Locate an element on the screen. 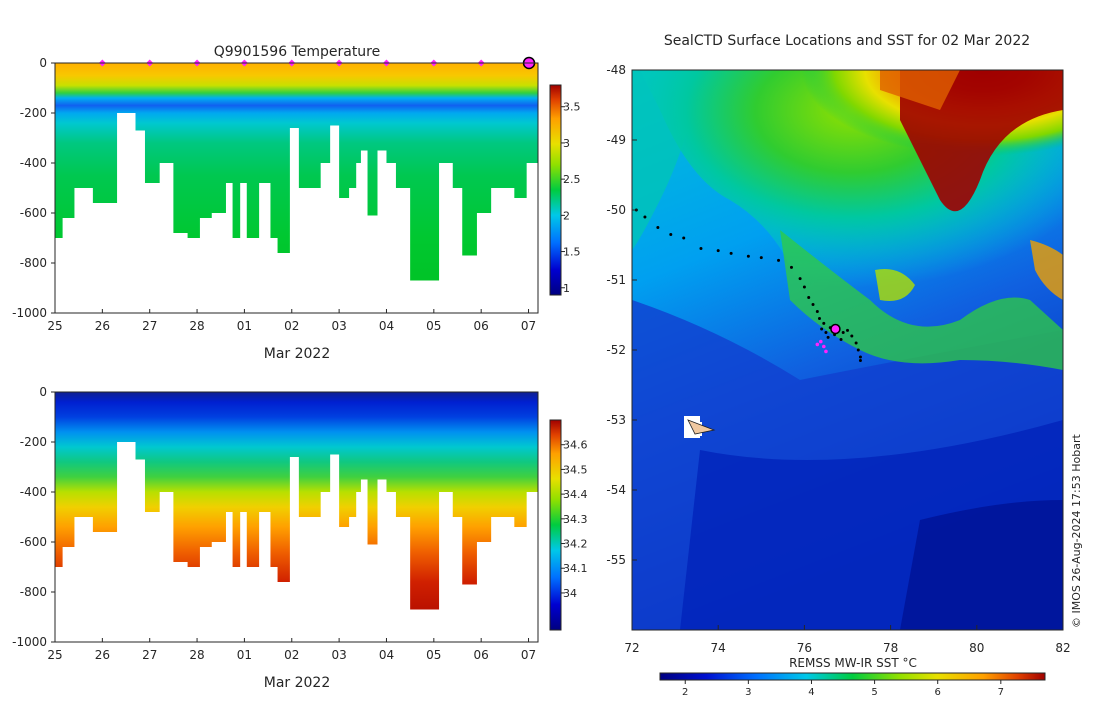 The width and height of the screenshot is (1100, 704). map-y-tick-label: -50 is located at coordinates (616, 210).